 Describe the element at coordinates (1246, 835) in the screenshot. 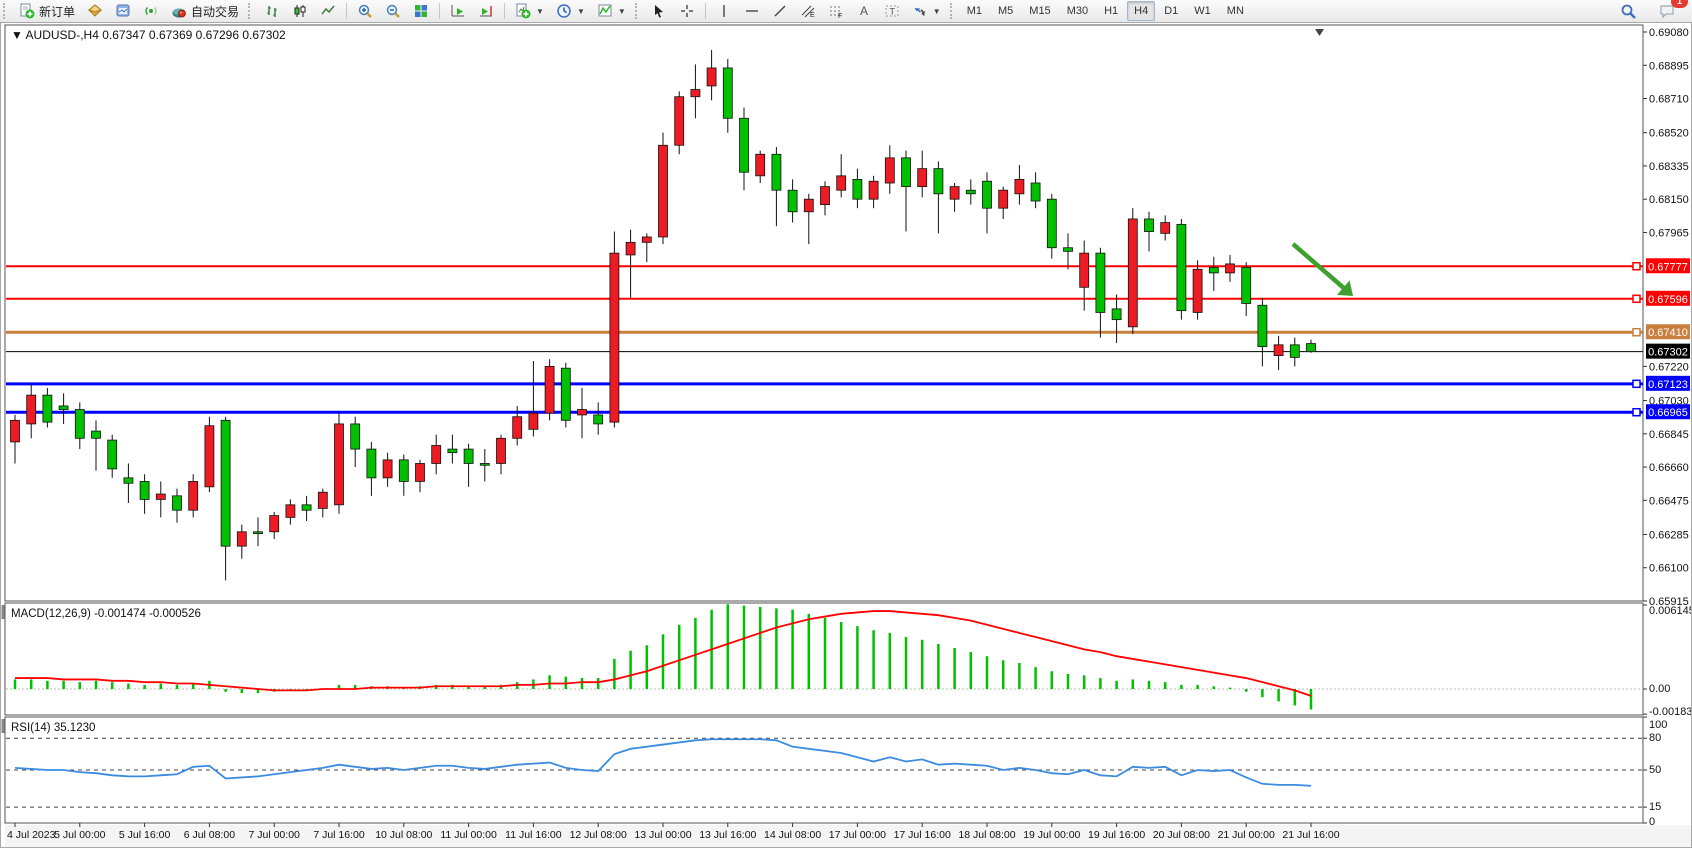

I see `svg-text: 21 Jul 00:00` at that location.